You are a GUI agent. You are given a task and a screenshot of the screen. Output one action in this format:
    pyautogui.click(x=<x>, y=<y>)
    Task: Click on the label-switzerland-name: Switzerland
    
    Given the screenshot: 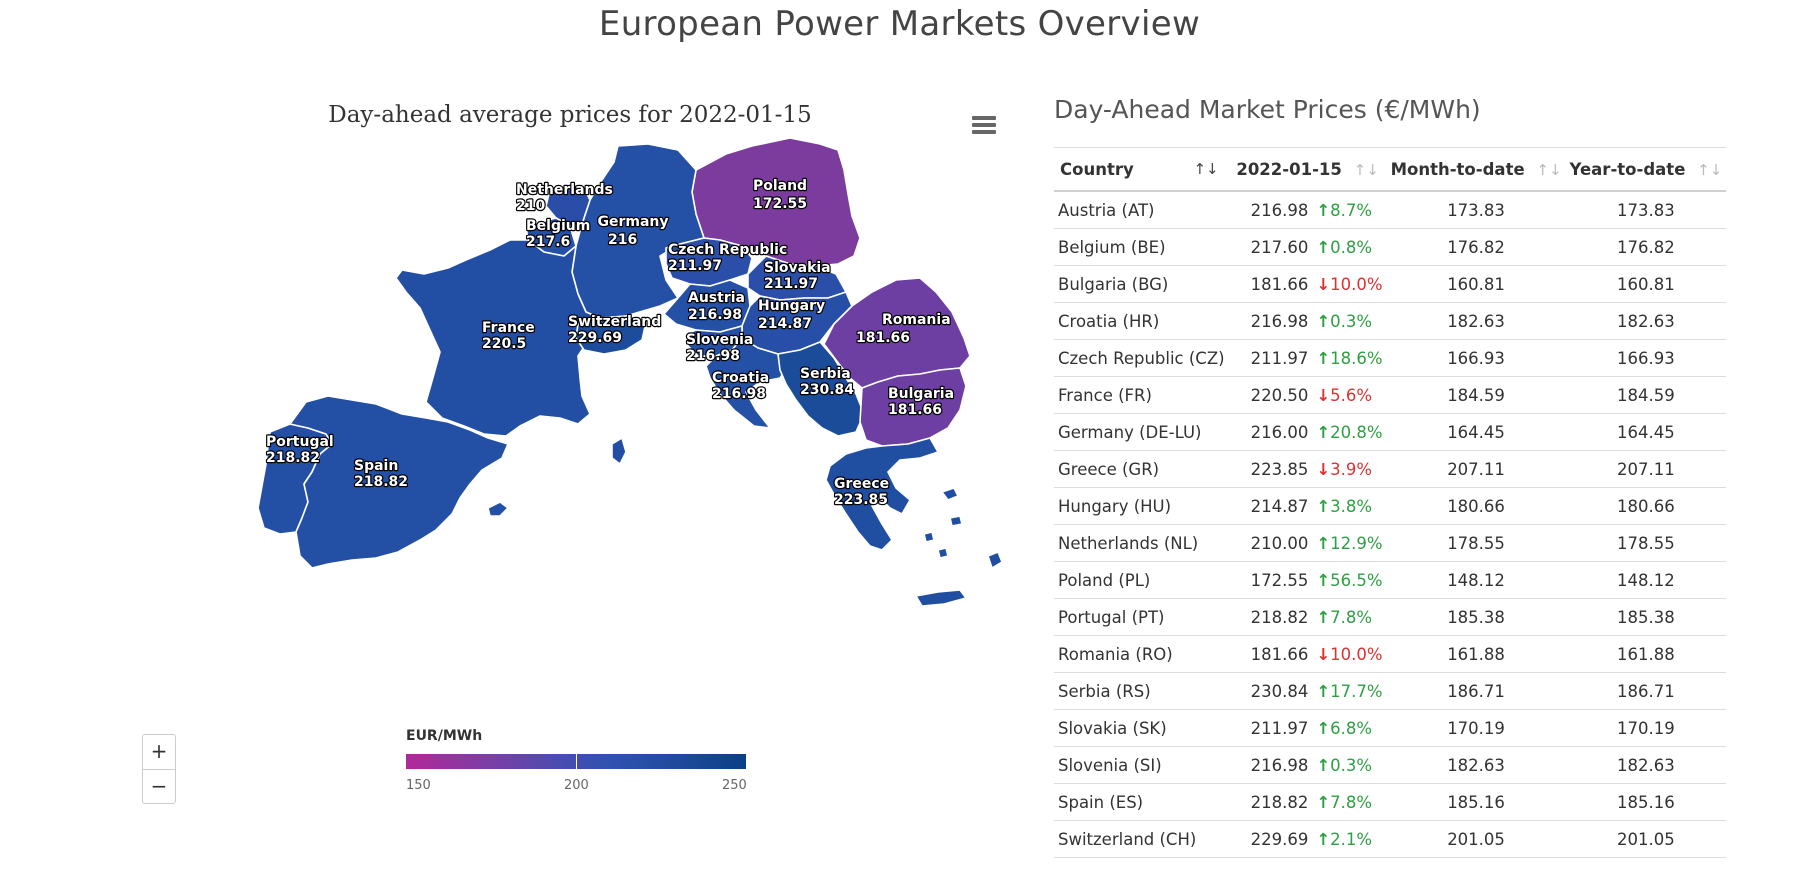 What is the action you would take?
    pyautogui.click(x=614, y=322)
    